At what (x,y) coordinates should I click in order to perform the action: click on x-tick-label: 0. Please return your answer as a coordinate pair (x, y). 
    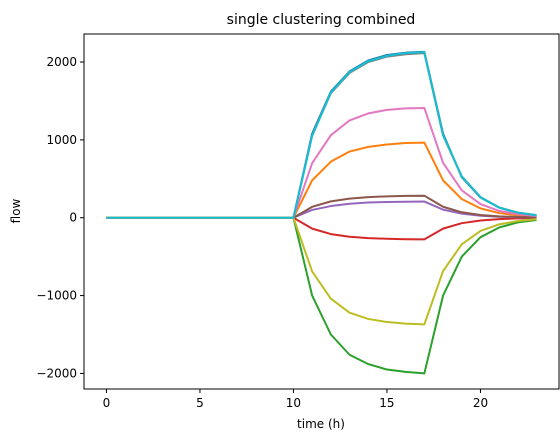
    Looking at the image, I should click on (107, 403).